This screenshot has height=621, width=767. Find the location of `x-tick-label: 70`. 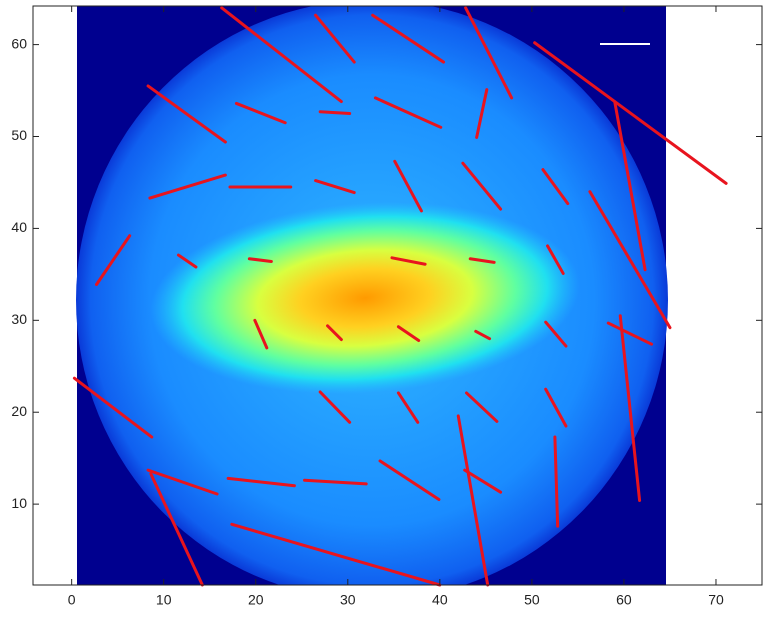

x-tick-label: 70 is located at coordinates (716, 600).